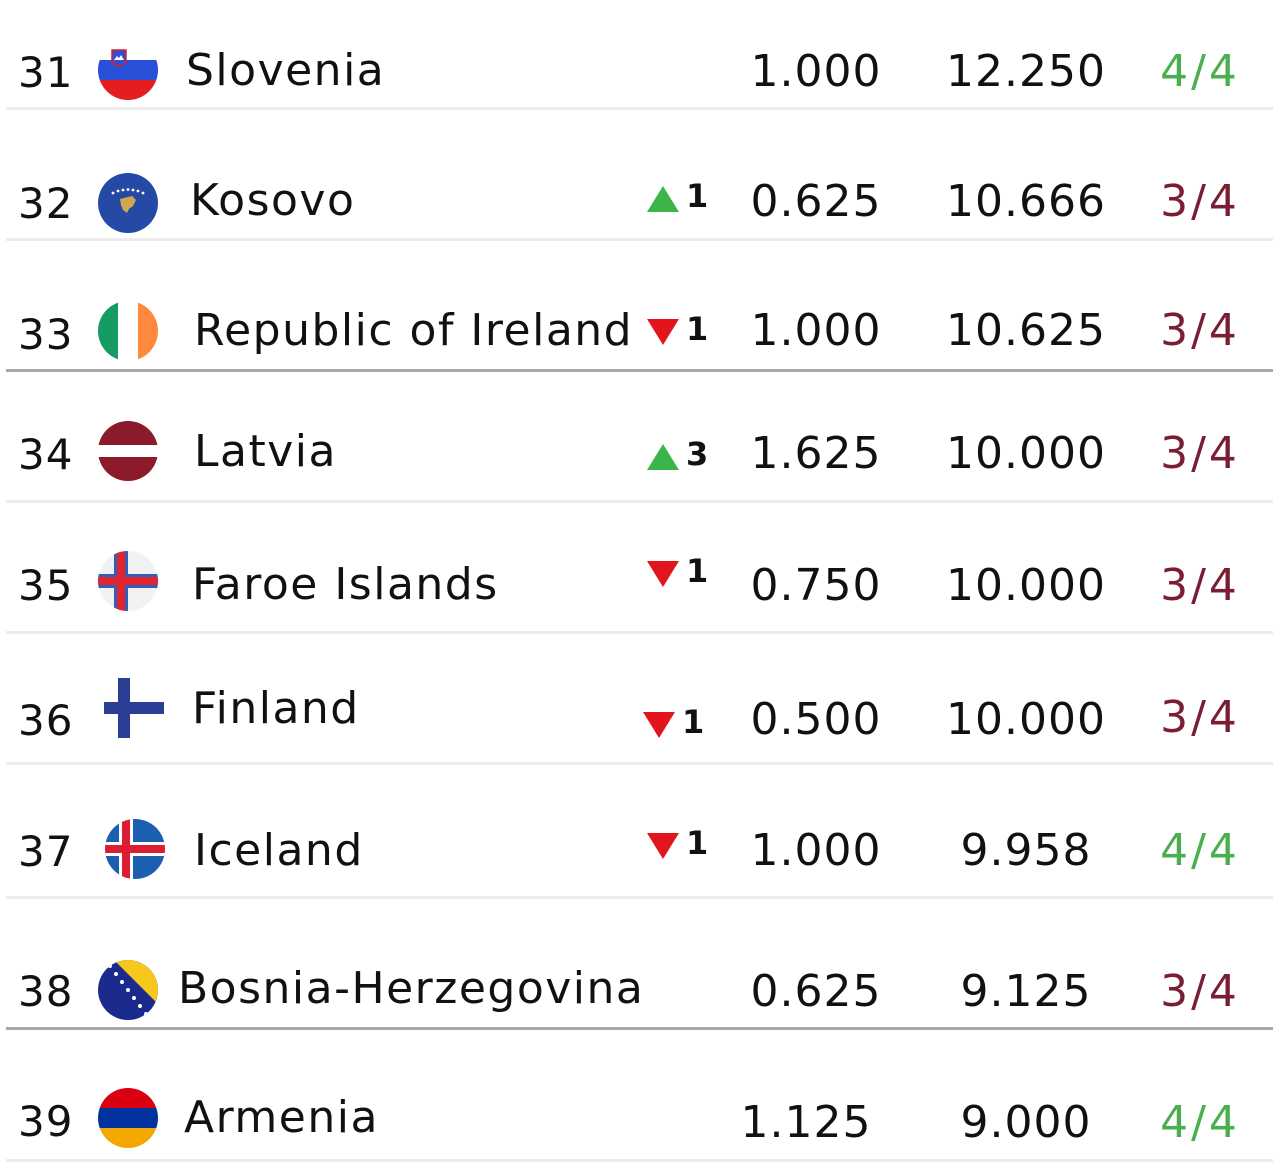  I want to click on total-coefficient: 9.958, so click(1026, 850).